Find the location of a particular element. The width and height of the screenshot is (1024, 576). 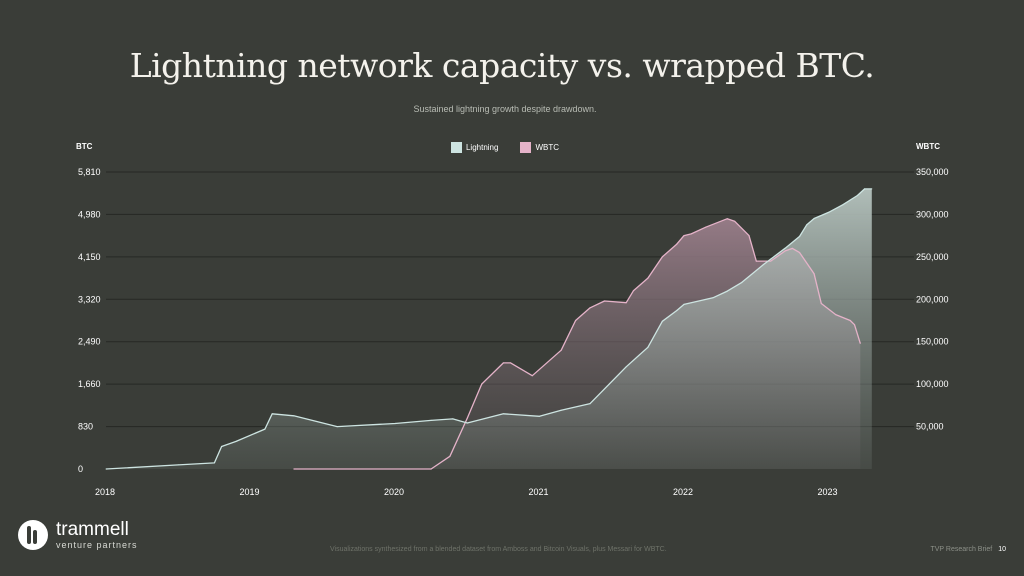

right-tick-label: 350,000 is located at coordinates (932, 172).